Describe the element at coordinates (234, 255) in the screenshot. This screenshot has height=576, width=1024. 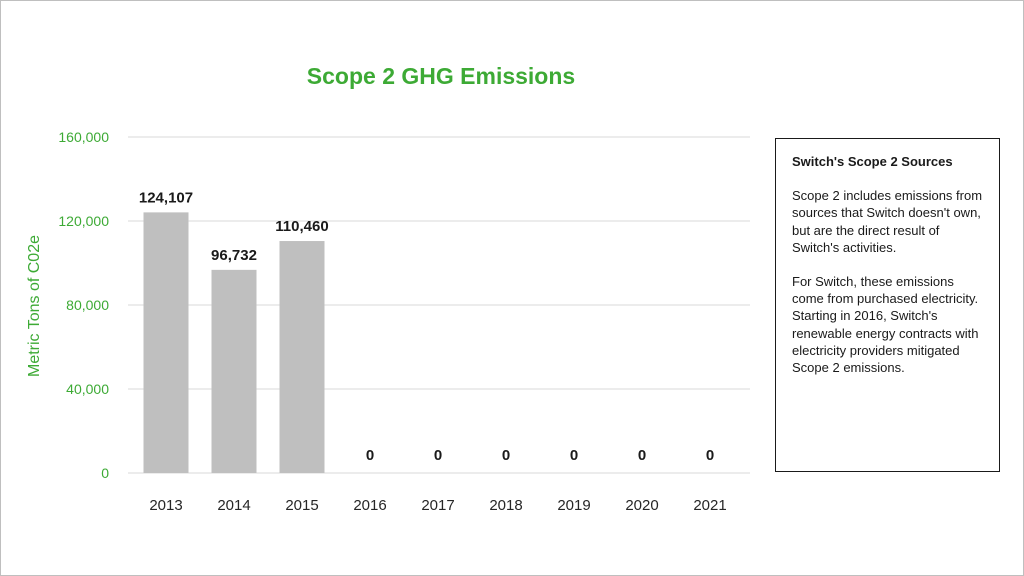
I see `data-label: 96,732` at that location.